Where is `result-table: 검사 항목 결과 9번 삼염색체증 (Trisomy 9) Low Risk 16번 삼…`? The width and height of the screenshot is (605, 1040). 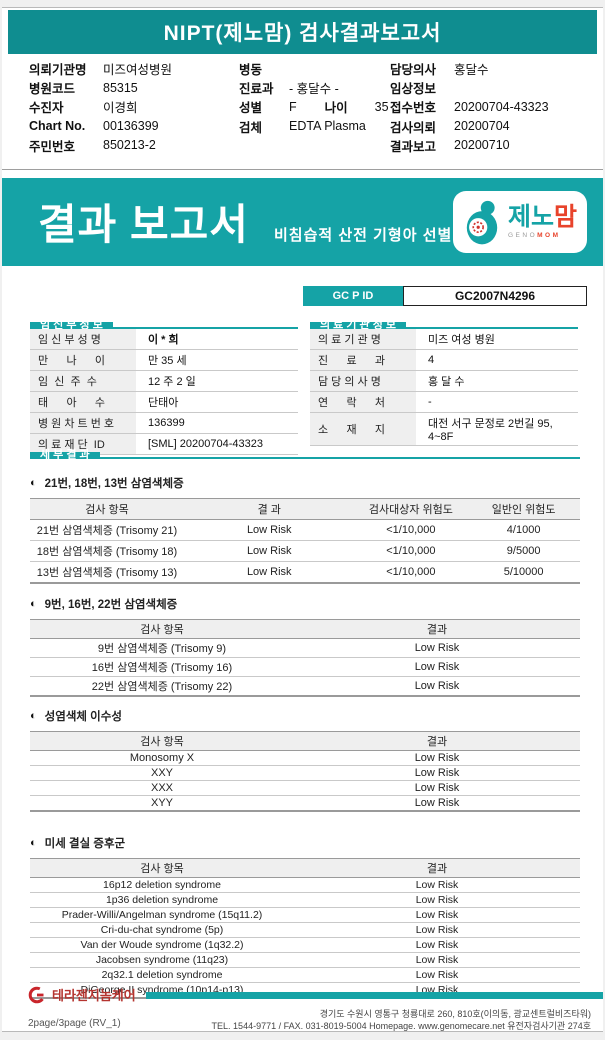
result-table: 검사 항목 결과 9번 삼염색체증 (Trisomy 9) Low Risk 16번 삼… is located at coordinates (305, 658).